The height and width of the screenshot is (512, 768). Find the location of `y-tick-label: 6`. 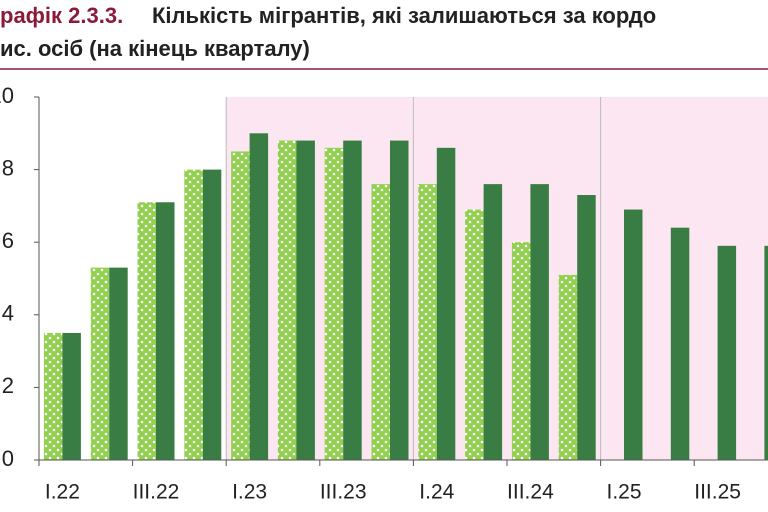

y-tick-label: 6 is located at coordinates (8, 240).